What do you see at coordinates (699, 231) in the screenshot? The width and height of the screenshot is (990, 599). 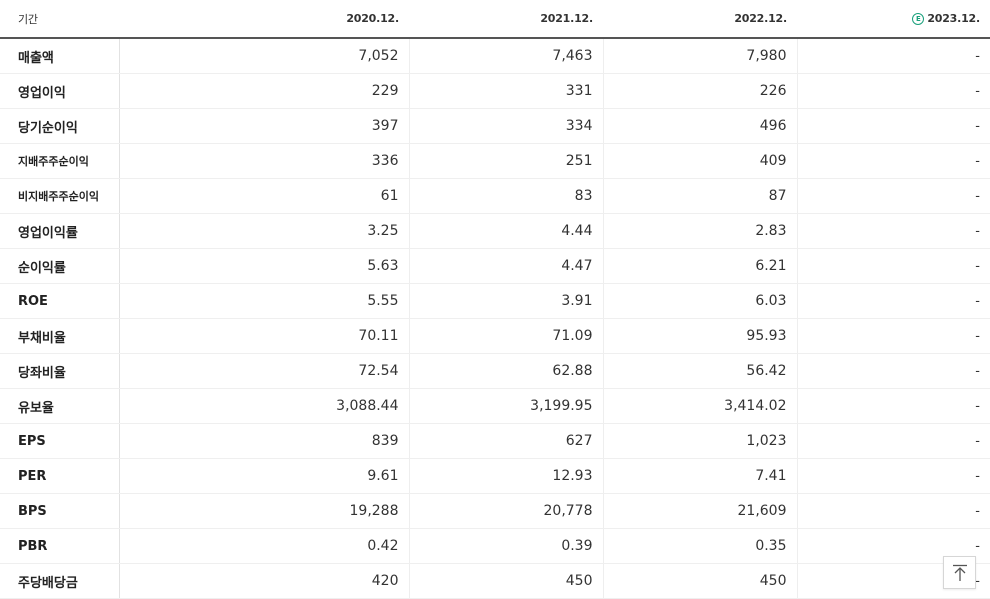 I see `cell-value: 2.83` at bounding box center [699, 231].